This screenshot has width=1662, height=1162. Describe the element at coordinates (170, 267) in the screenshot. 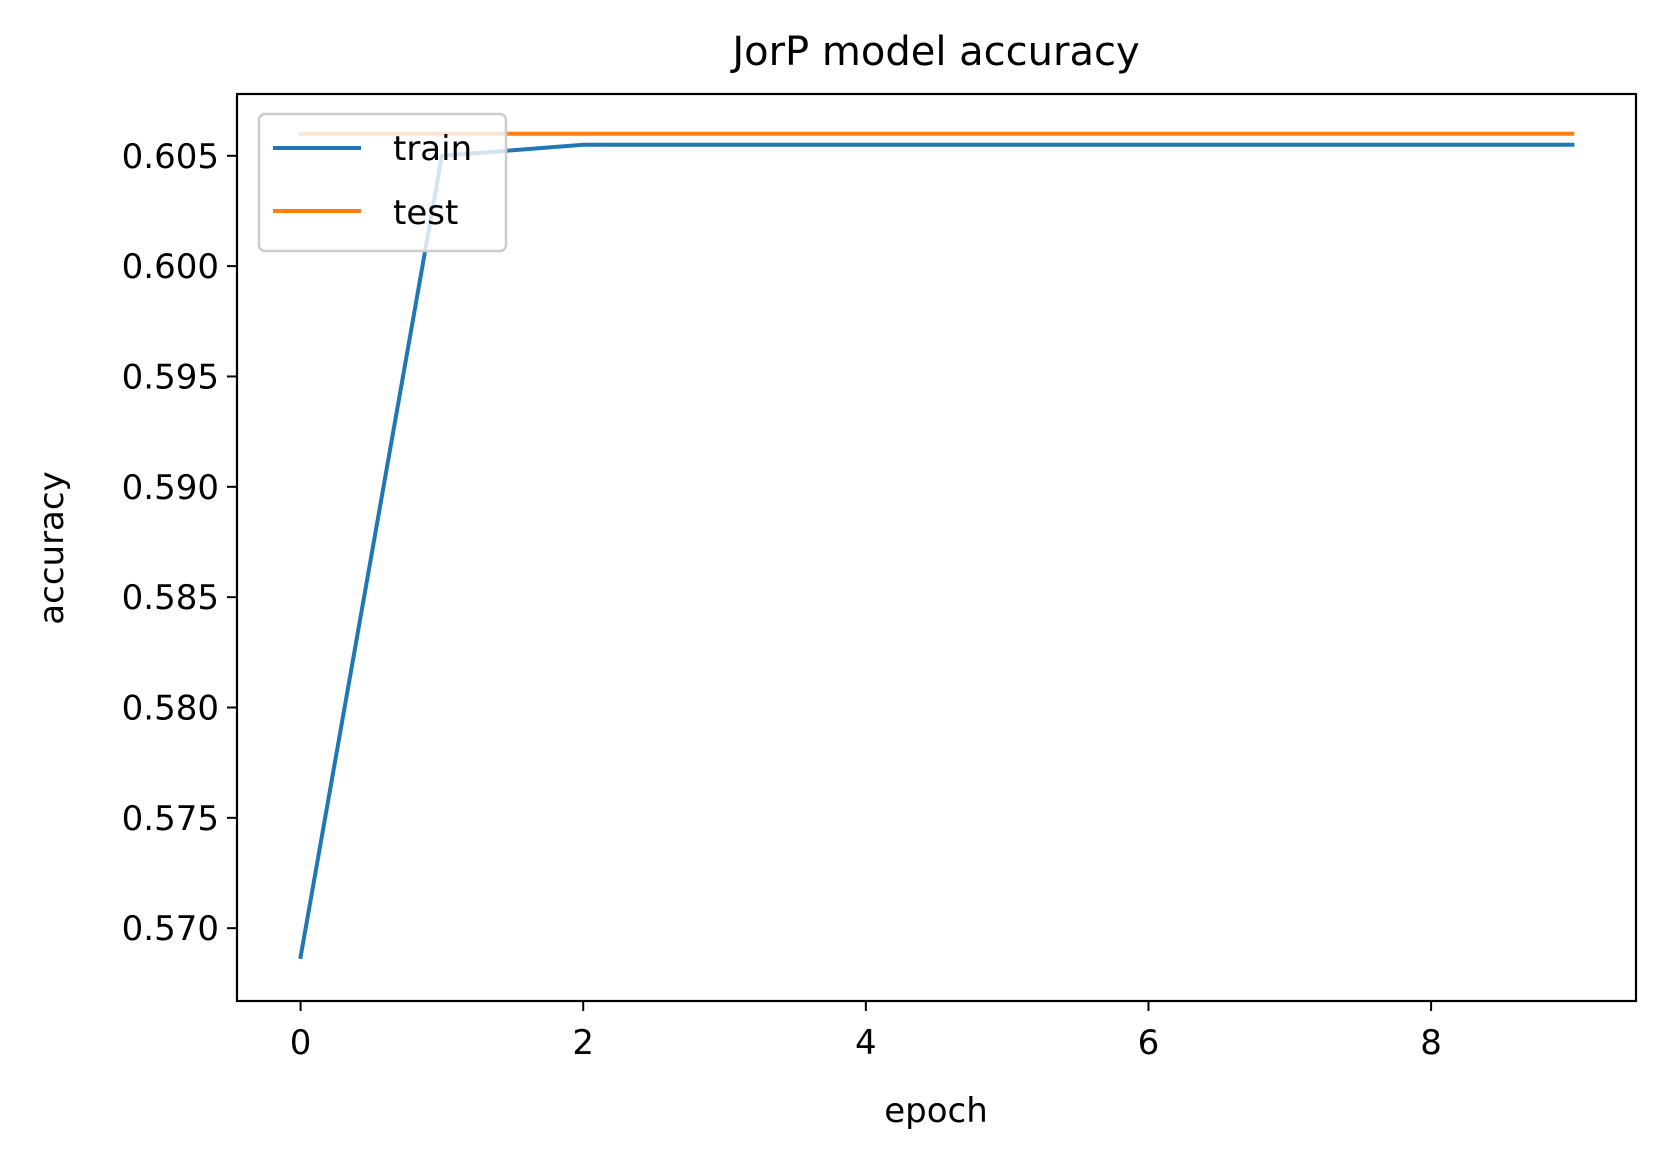

I see `y-tick-label: 0.600` at that location.